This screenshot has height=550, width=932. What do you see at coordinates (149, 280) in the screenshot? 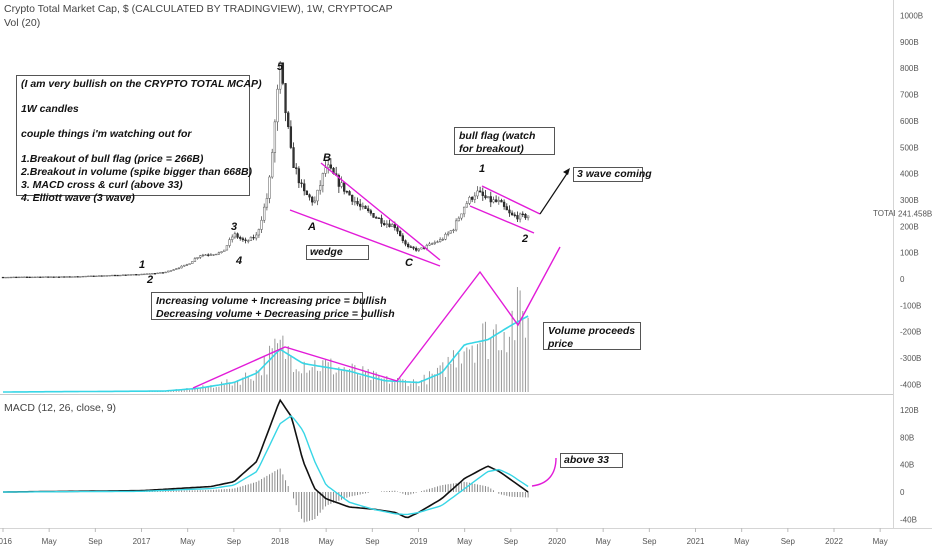
I see `wave-label-2: 2` at bounding box center [149, 280].